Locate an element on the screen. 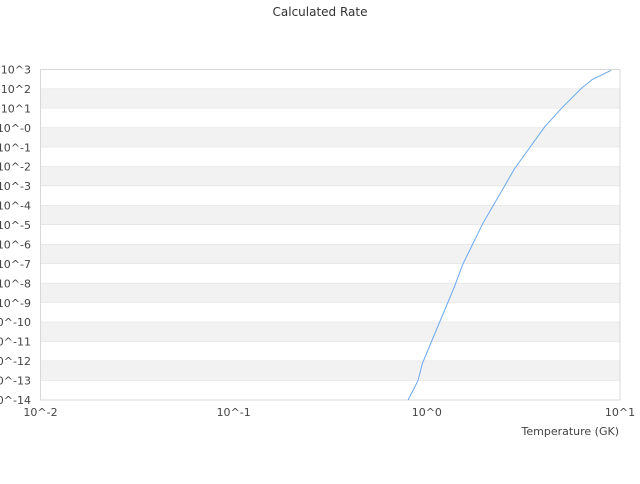 The image size is (640, 484). y-tick-label: 10^-9 is located at coordinates (15, 303).